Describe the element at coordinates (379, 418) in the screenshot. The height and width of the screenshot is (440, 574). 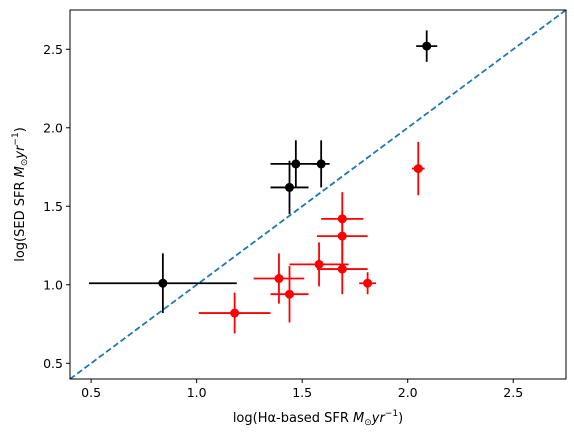
I see `x-axis-label-unit-rest: yr` at that location.